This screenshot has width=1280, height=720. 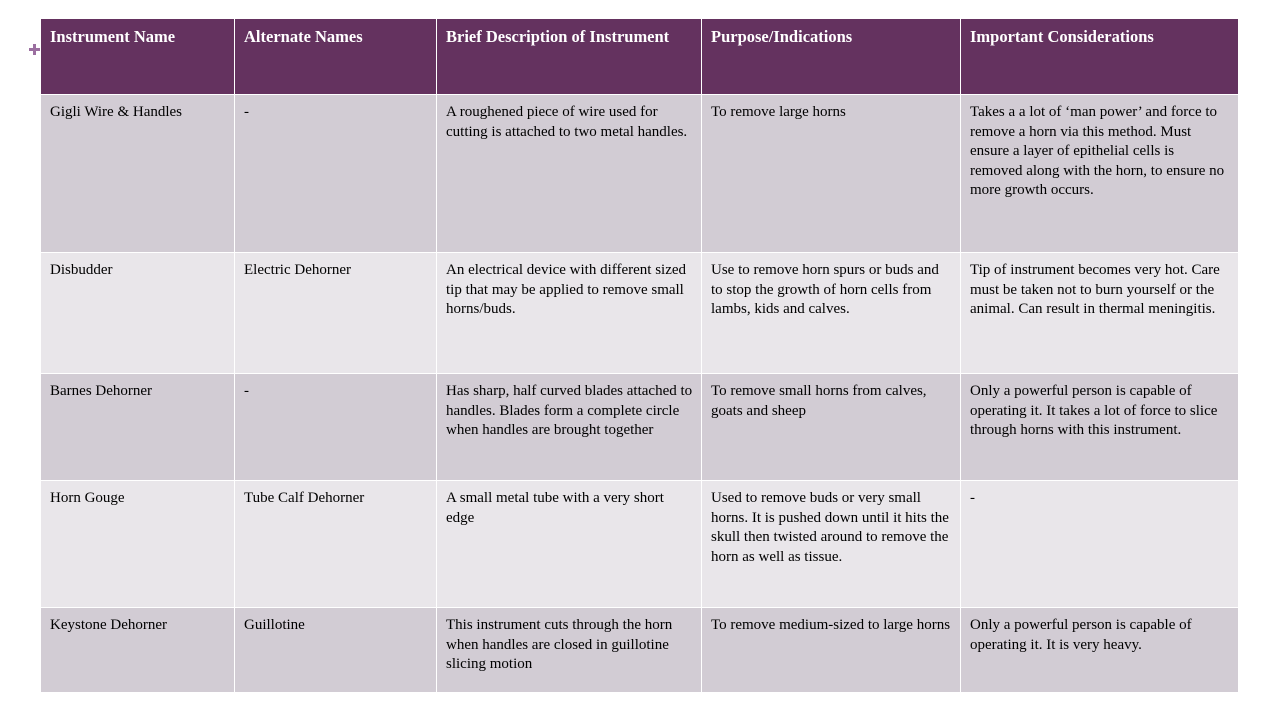 What do you see at coordinates (137, 650) in the screenshot?
I see `cell-instrument-name: Keystone Dehorner` at bounding box center [137, 650].